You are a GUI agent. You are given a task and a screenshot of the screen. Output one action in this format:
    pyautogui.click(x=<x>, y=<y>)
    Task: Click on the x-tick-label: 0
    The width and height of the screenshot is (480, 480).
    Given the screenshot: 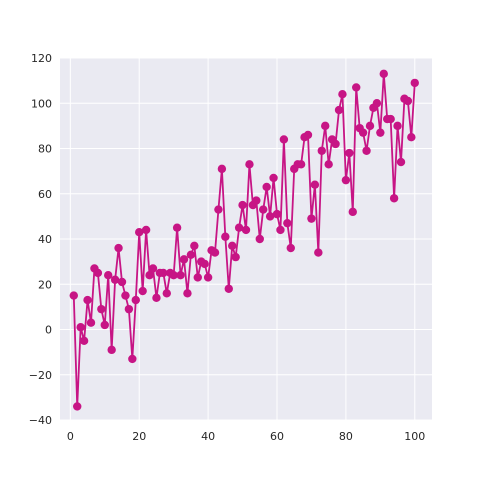 What is the action you would take?
    pyautogui.click(x=70, y=436)
    